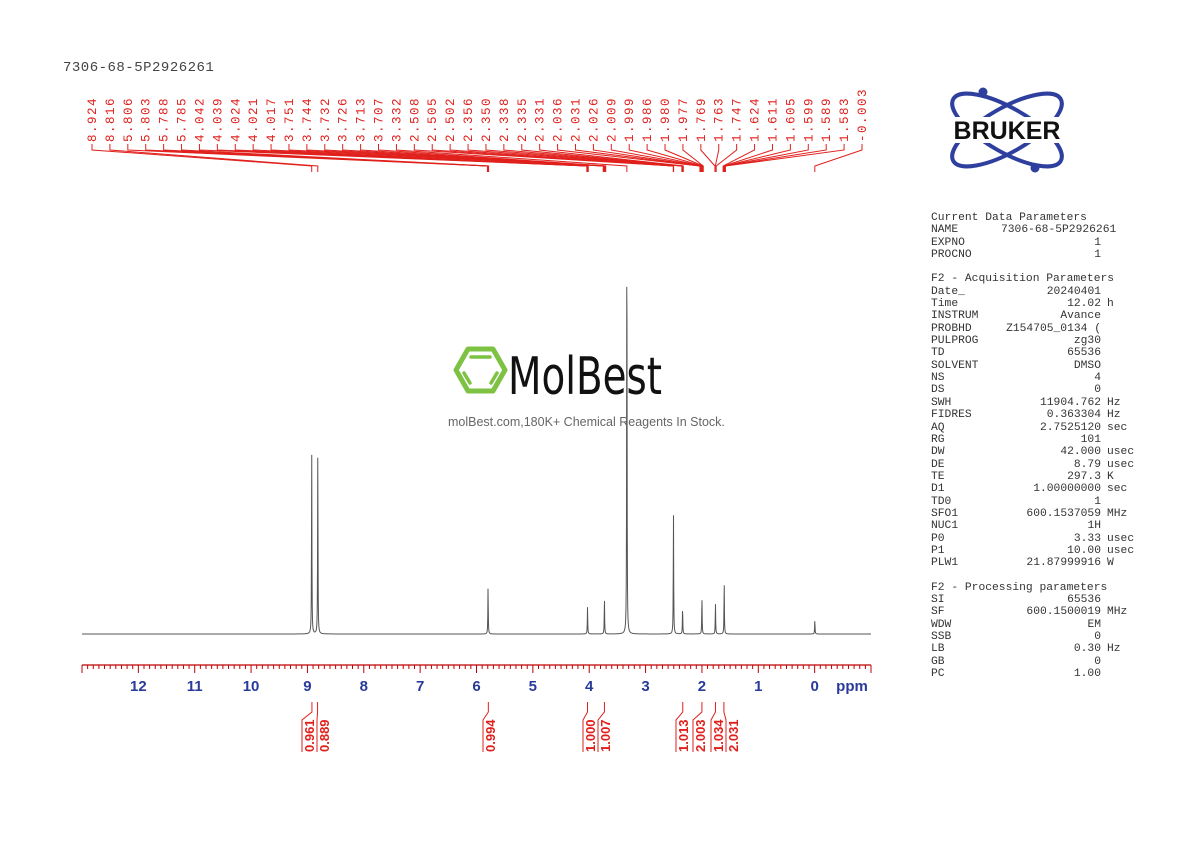 The image size is (1190, 842). What do you see at coordinates (1063, 563) in the screenshot?
I see `param-value: 21.87999916` at bounding box center [1063, 563].